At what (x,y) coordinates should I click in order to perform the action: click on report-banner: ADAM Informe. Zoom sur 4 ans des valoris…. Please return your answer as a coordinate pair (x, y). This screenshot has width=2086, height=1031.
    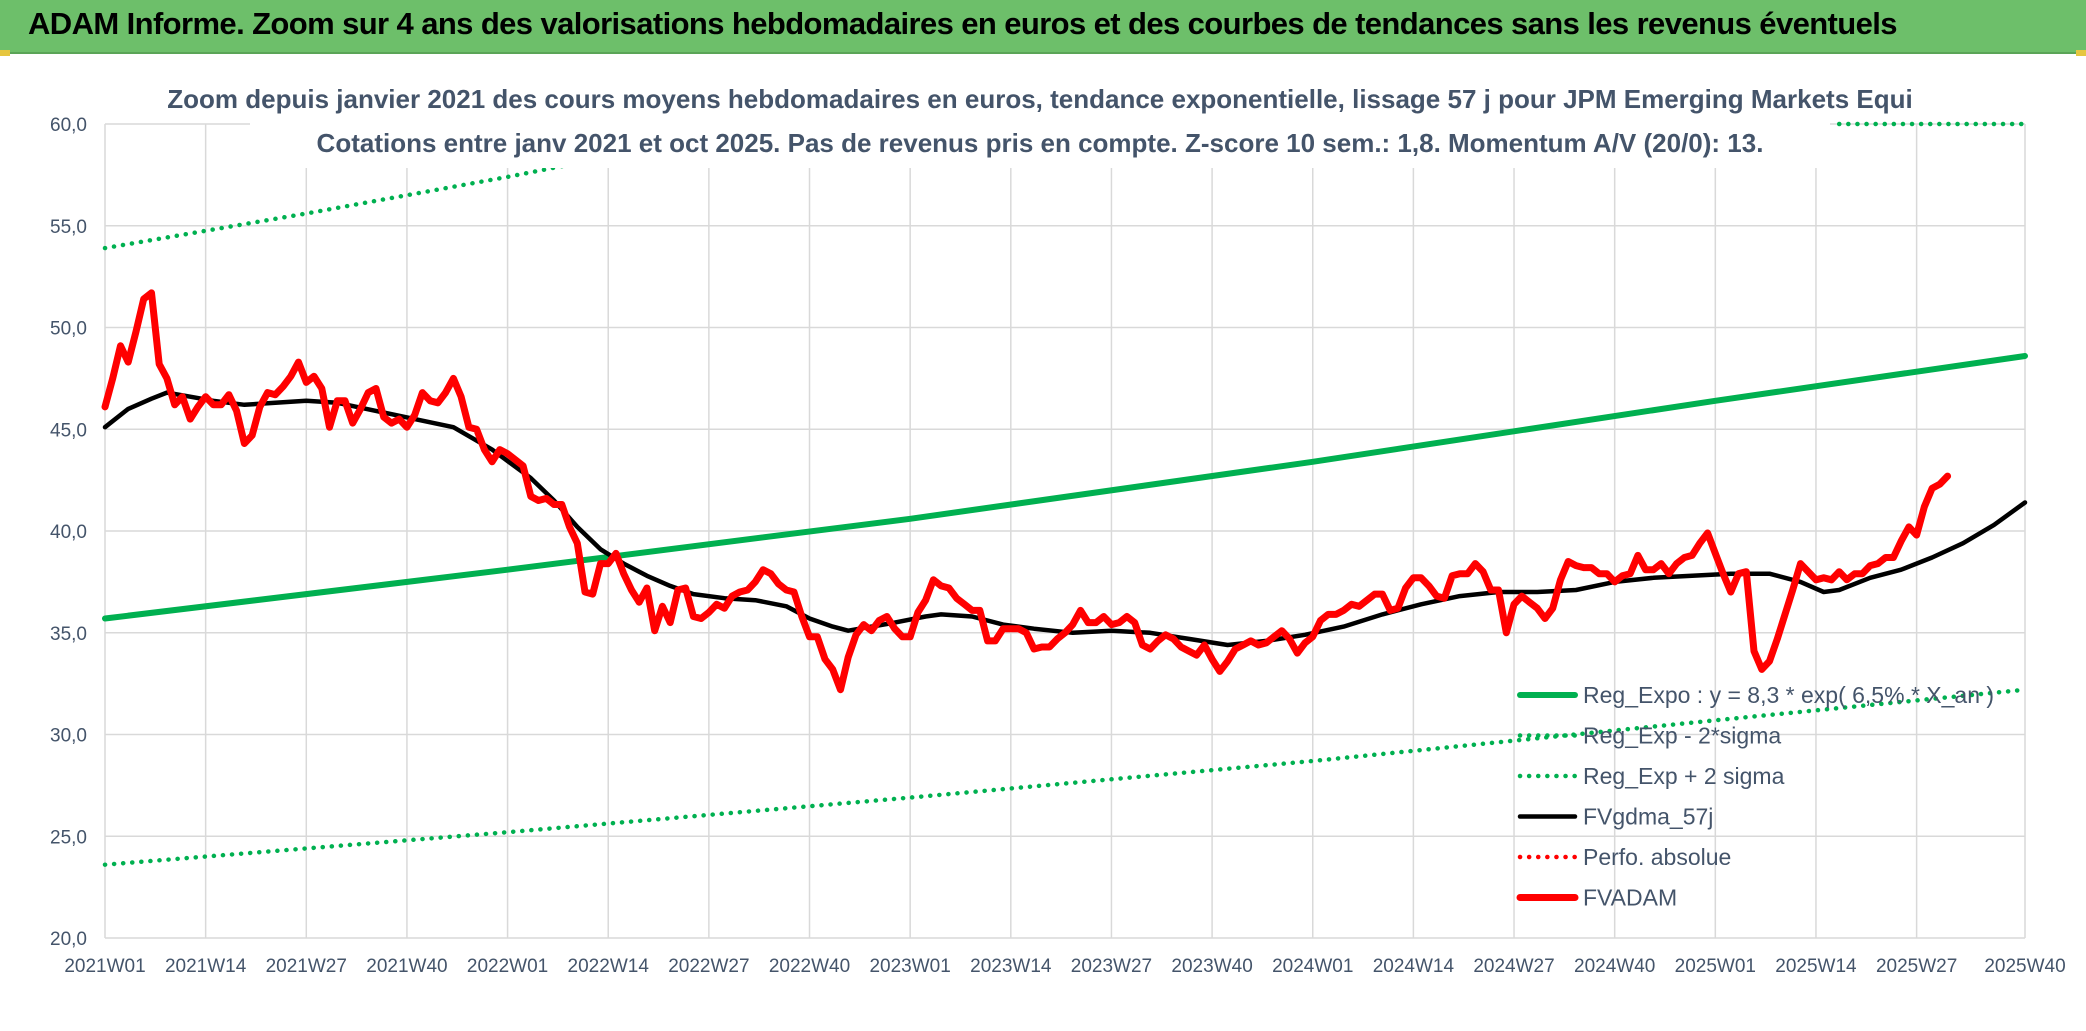
    Looking at the image, I should click on (1043, 27).